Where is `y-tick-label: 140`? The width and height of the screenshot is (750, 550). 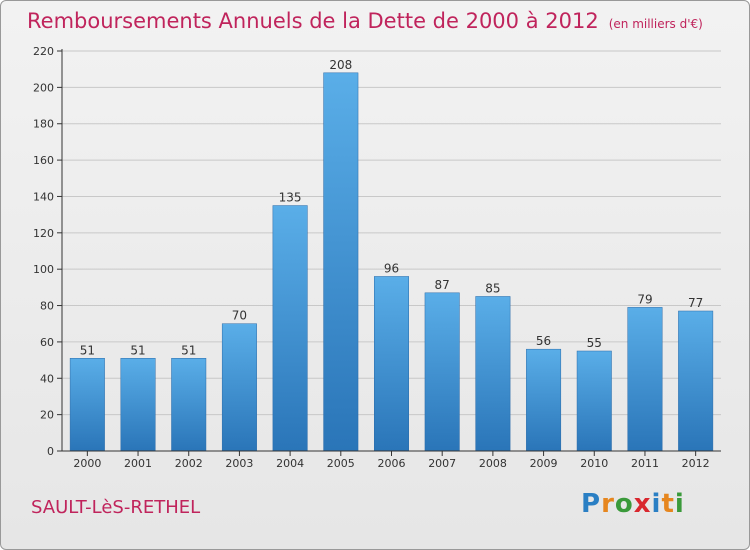
y-tick-label: 140 is located at coordinates (43, 196).